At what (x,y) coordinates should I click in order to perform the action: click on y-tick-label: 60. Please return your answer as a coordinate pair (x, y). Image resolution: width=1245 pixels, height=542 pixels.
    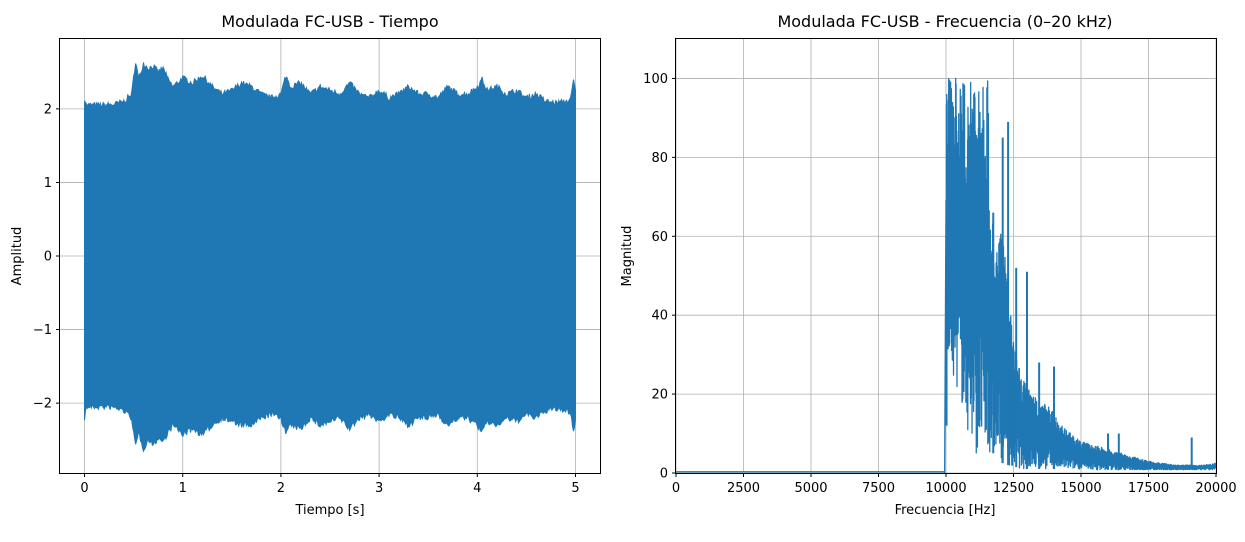
    Looking at the image, I should click on (659, 237).